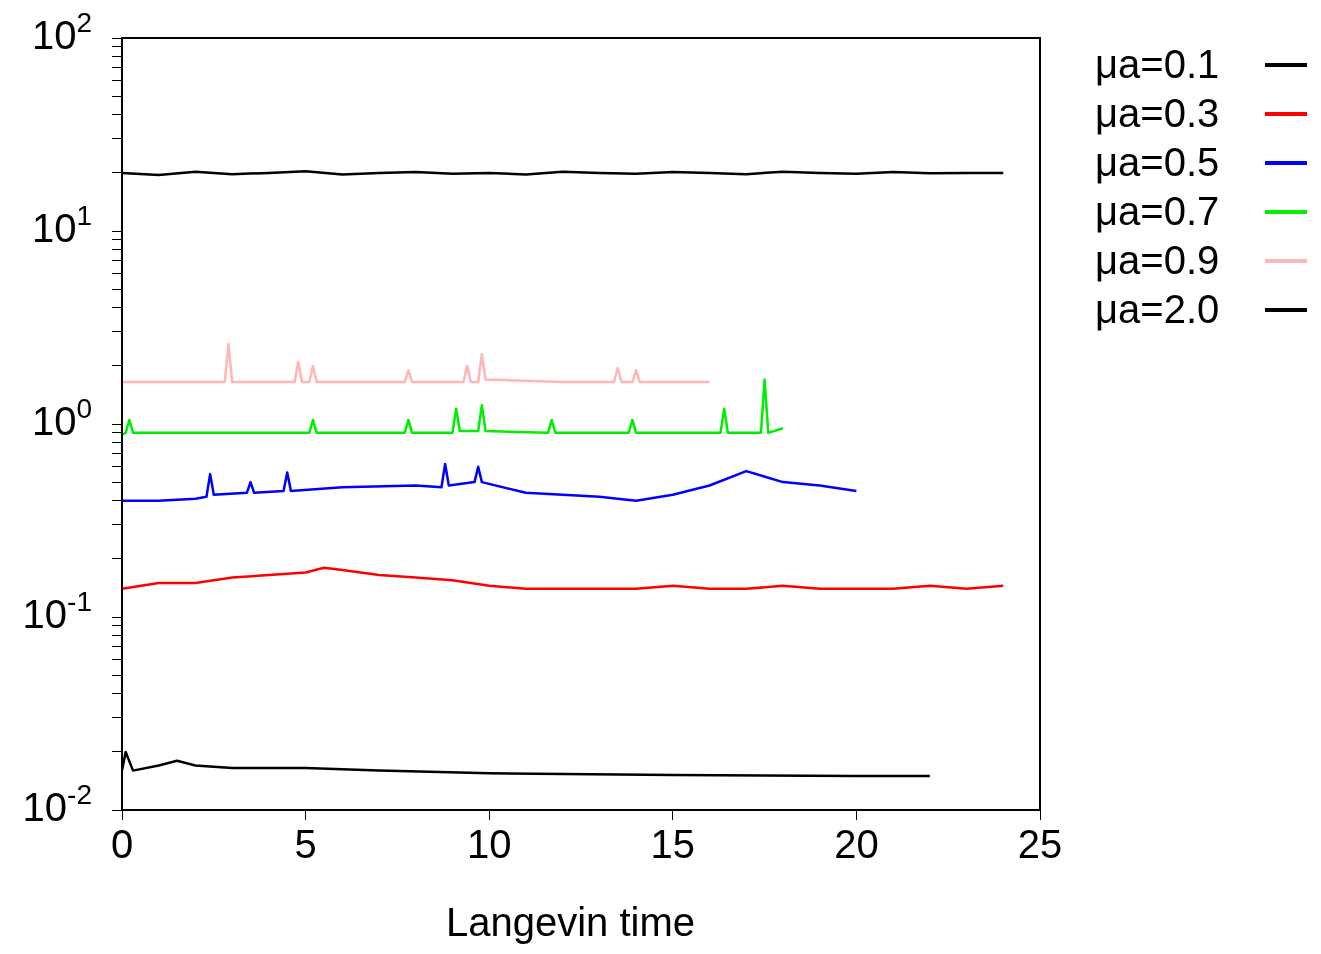 The width and height of the screenshot is (1321, 954). I want to click on legend-label: μa=0.1, so click(1158, 64).